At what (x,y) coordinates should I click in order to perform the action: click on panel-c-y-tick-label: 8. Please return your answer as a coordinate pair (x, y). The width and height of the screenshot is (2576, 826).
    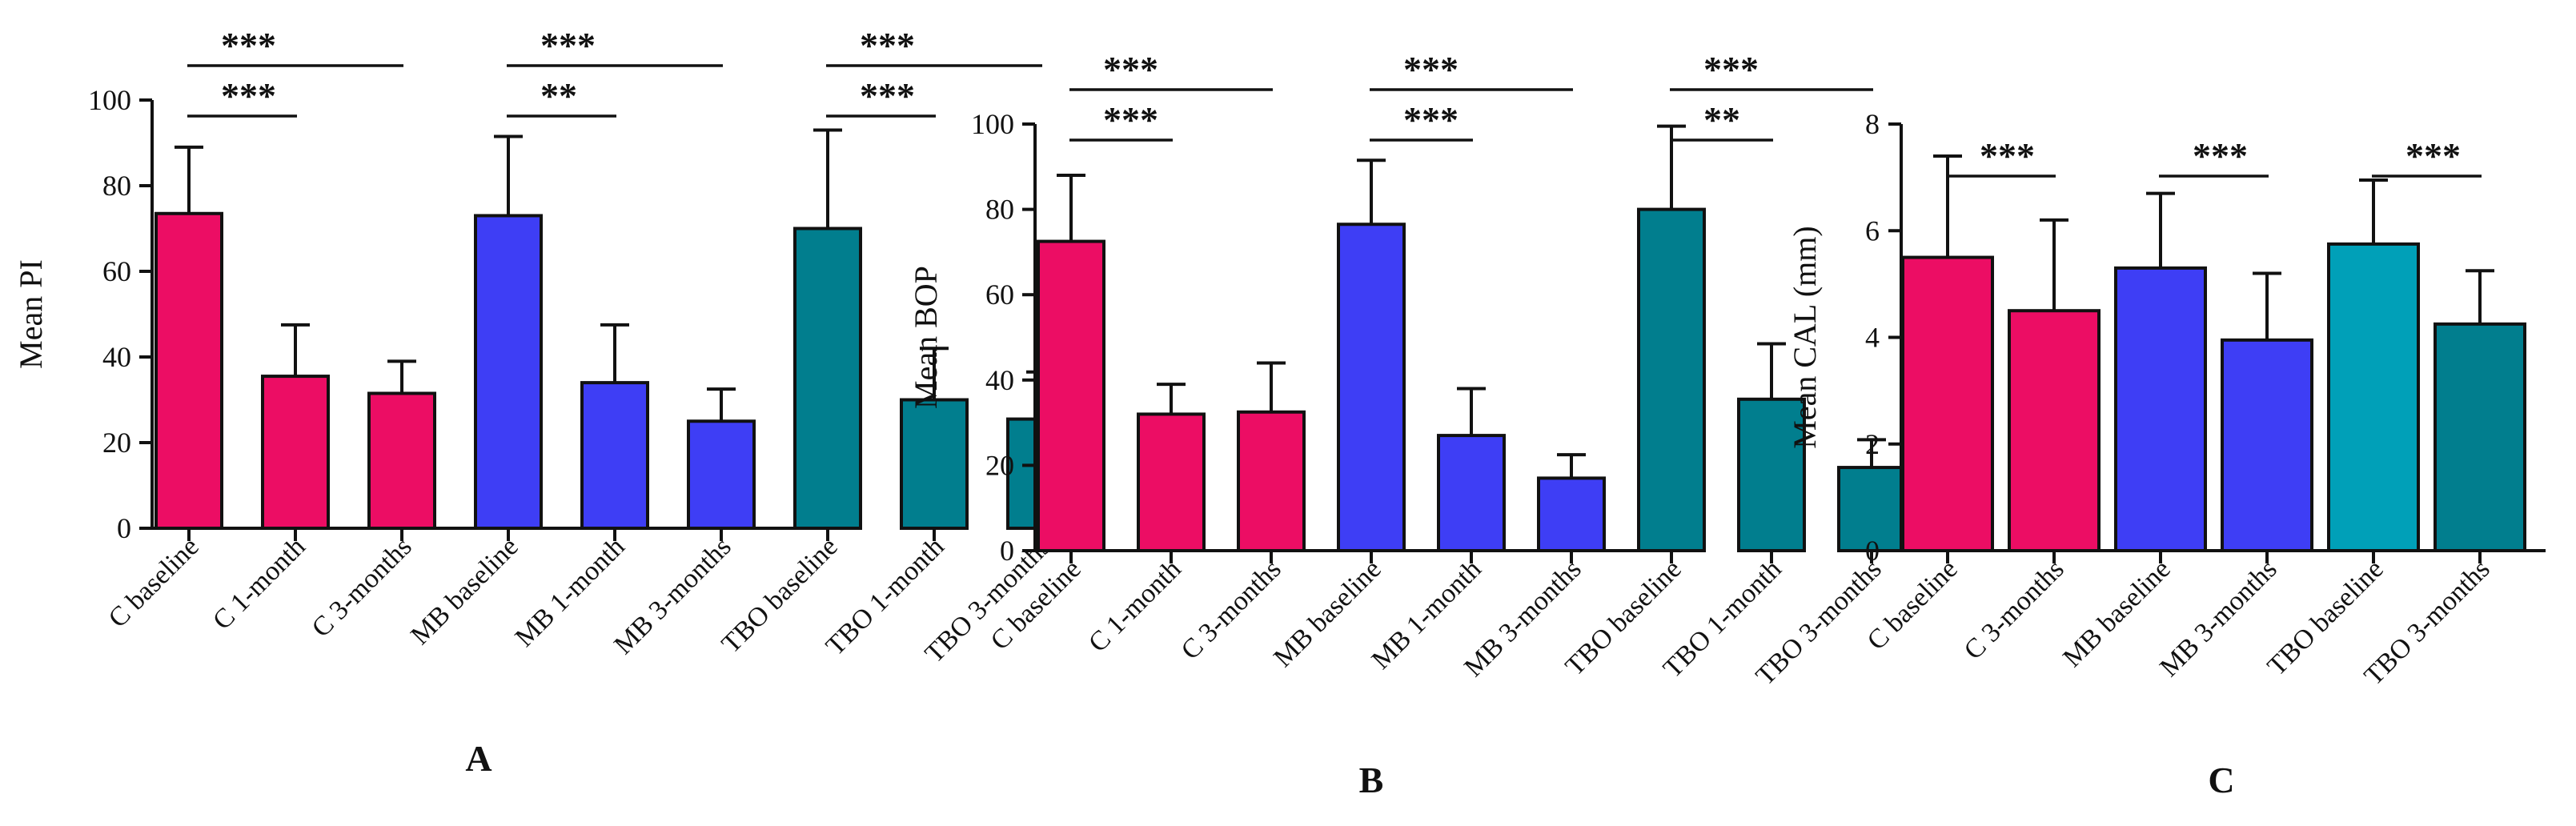
    Looking at the image, I should click on (1873, 124).